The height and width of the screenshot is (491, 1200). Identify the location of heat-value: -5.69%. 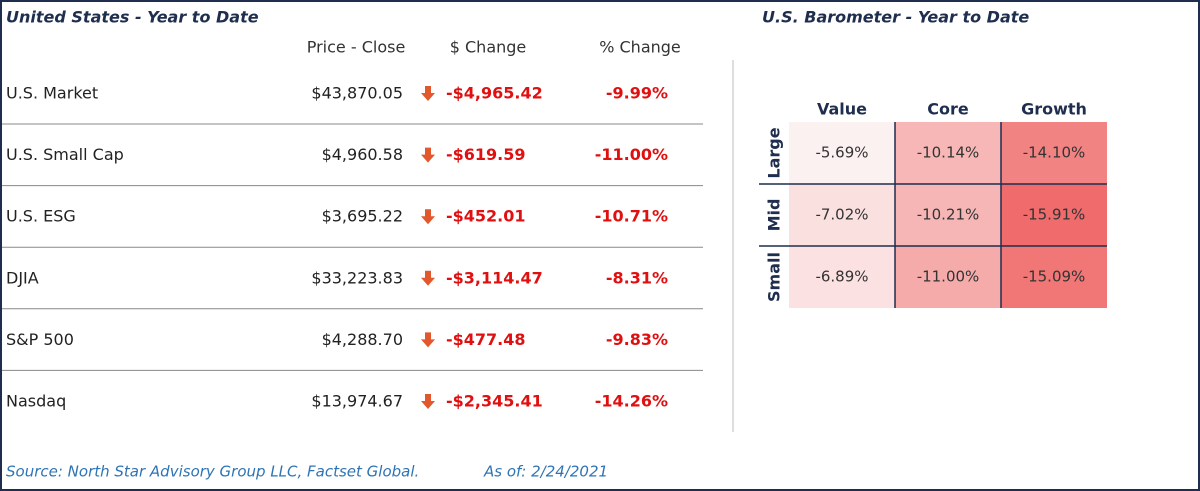
(841, 153).